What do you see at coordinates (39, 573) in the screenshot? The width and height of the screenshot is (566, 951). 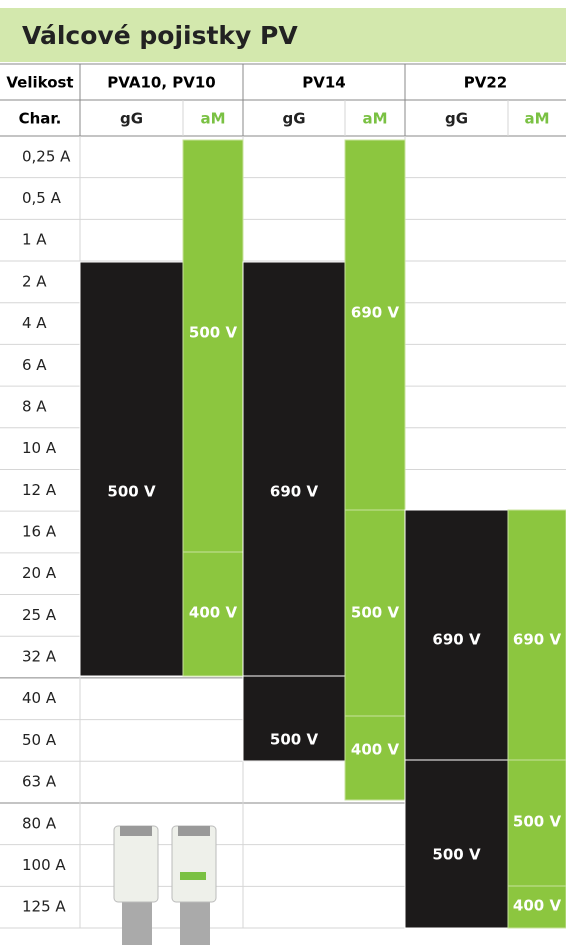 I see `size-label: 20 A` at bounding box center [39, 573].